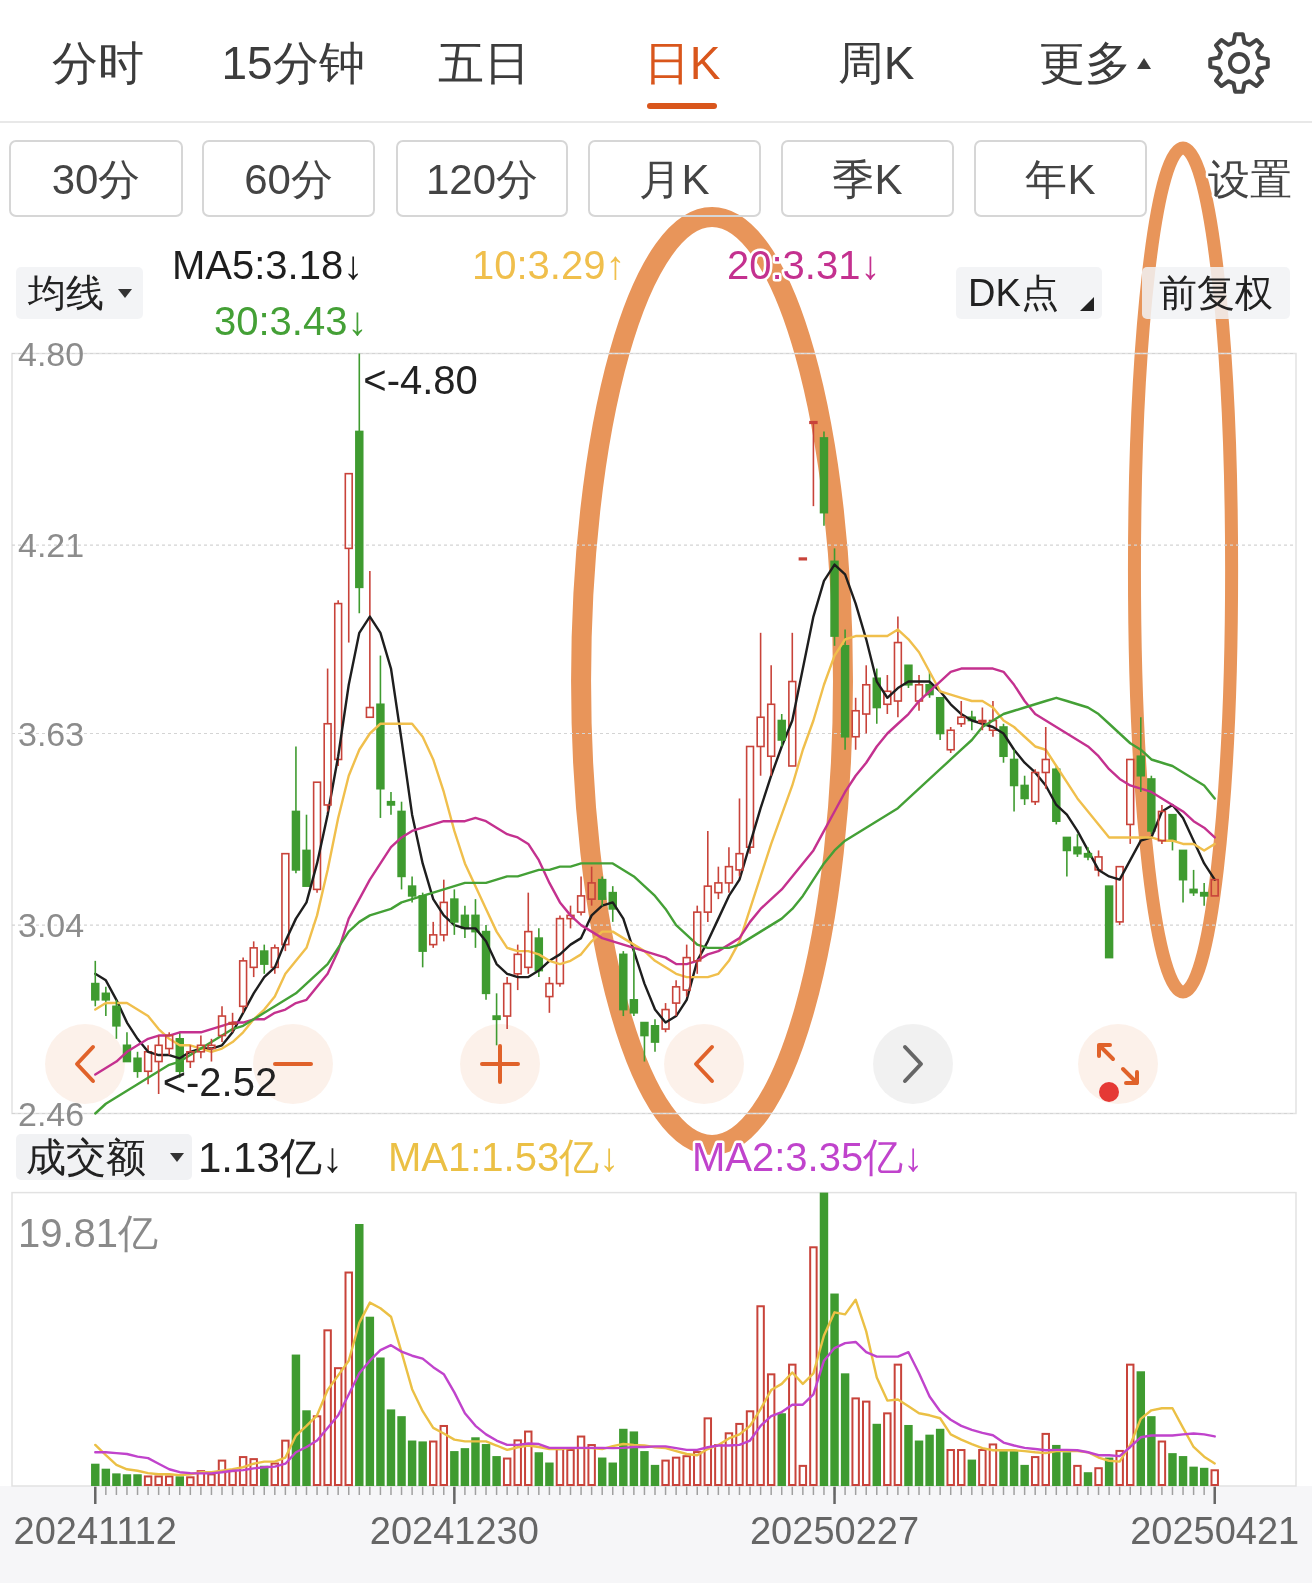  Describe the element at coordinates (291, 321) in the screenshot. I see `text: 30:3.43↓` at that location.